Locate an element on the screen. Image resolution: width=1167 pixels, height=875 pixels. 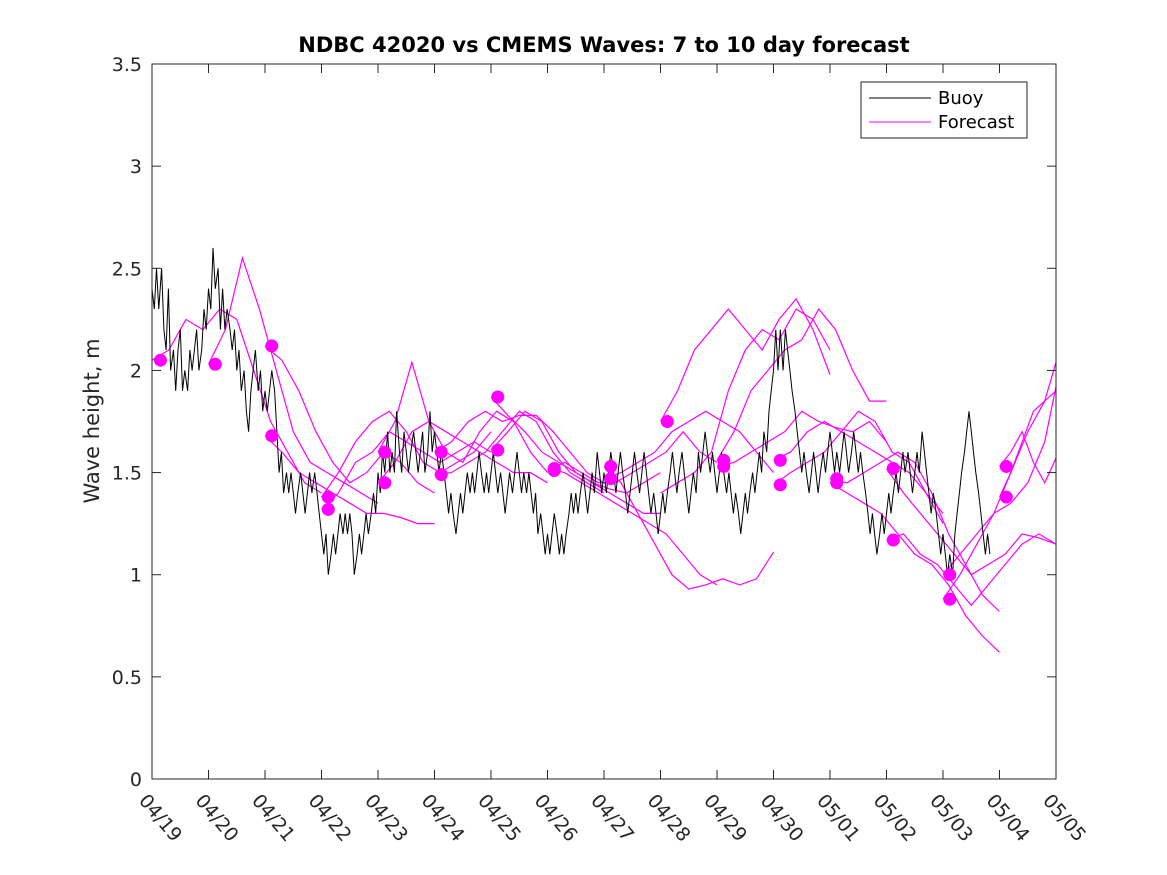
y-tick-label: 1.5 is located at coordinates (127, 474).